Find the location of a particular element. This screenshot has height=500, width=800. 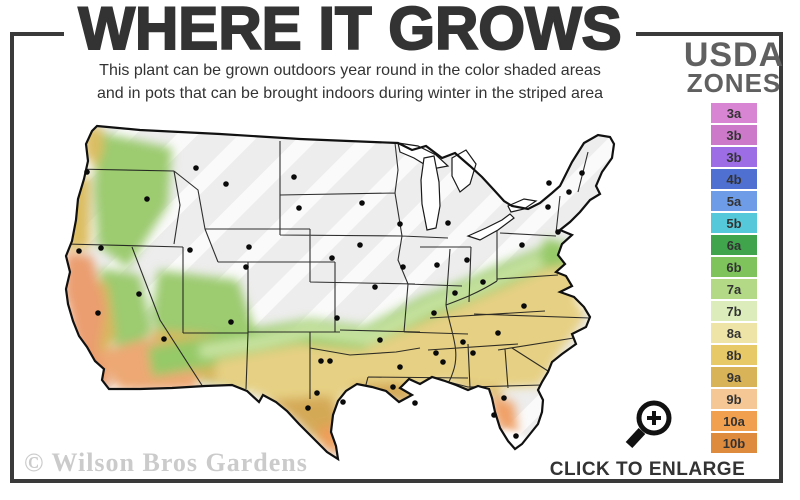

legend-zone-10b: 10b is located at coordinates (734, 443).